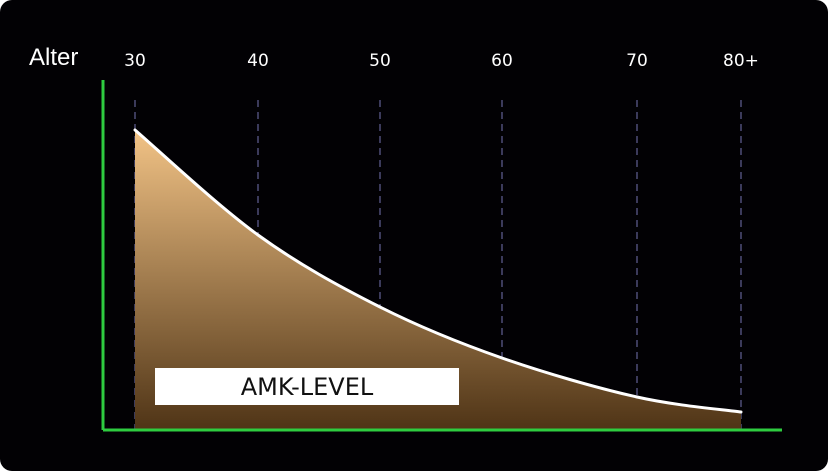  What do you see at coordinates (741, 61) in the screenshot?
I see `x-tick-label: 80+` at bounding box center [741, 61].